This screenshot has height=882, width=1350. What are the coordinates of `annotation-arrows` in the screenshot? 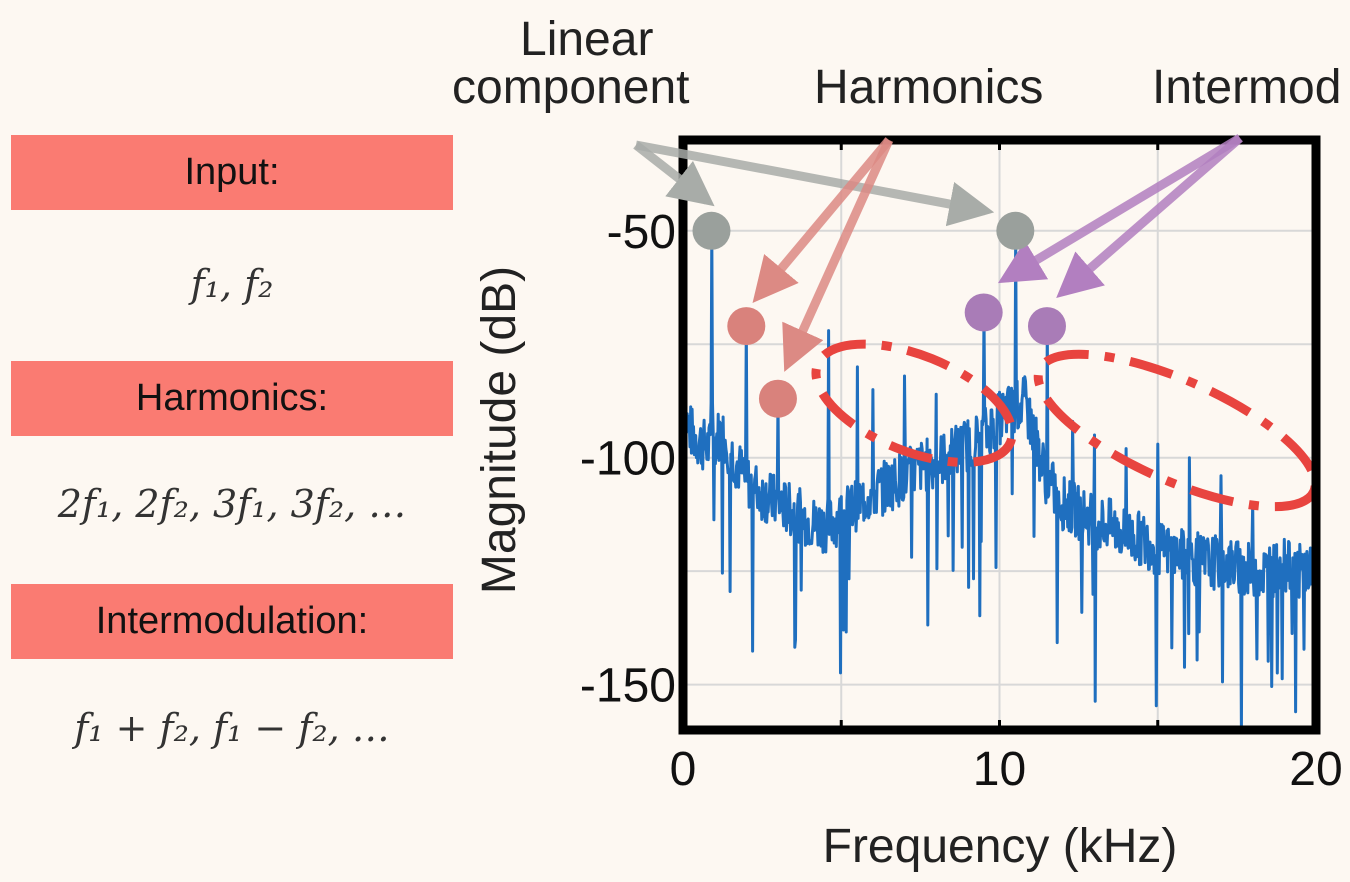 It's located at (938, 253).